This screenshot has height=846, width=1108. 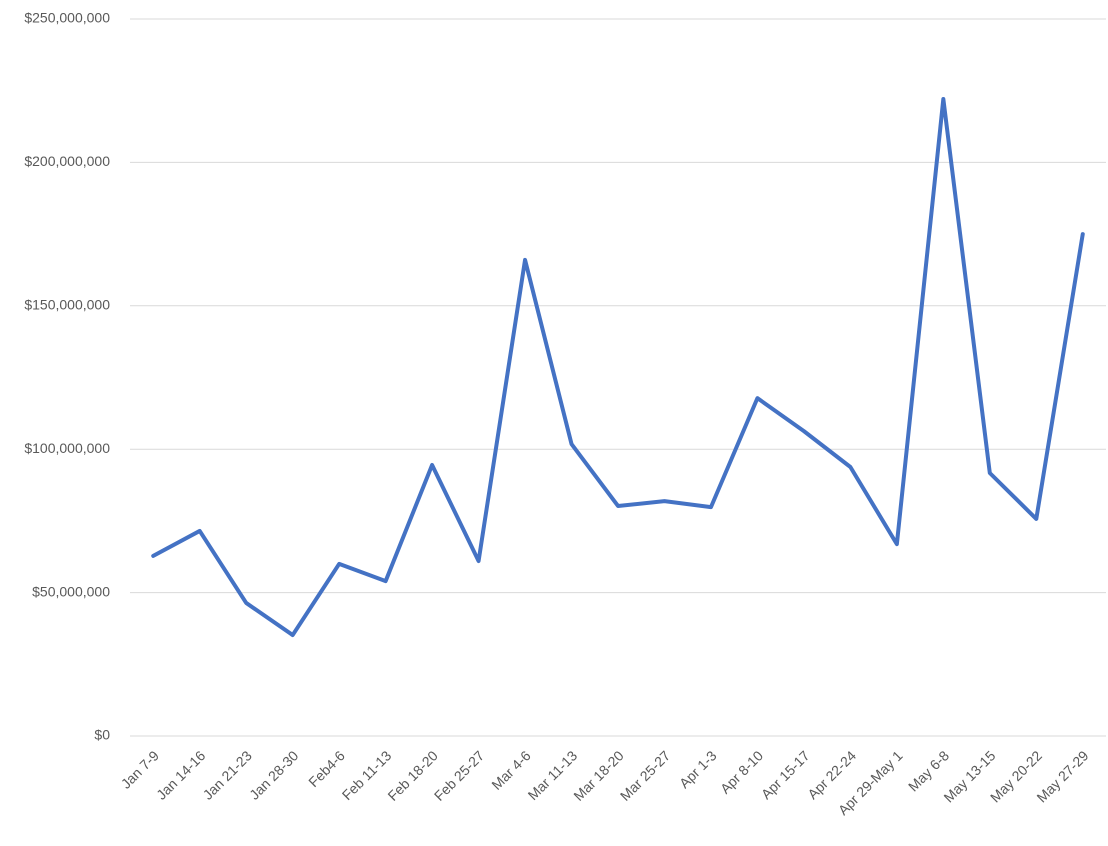 What do you see at coordinates (459, 775) in the screenshot?
I see `x-tick-label: Feb 25-27` at bounding box center [459, 775].